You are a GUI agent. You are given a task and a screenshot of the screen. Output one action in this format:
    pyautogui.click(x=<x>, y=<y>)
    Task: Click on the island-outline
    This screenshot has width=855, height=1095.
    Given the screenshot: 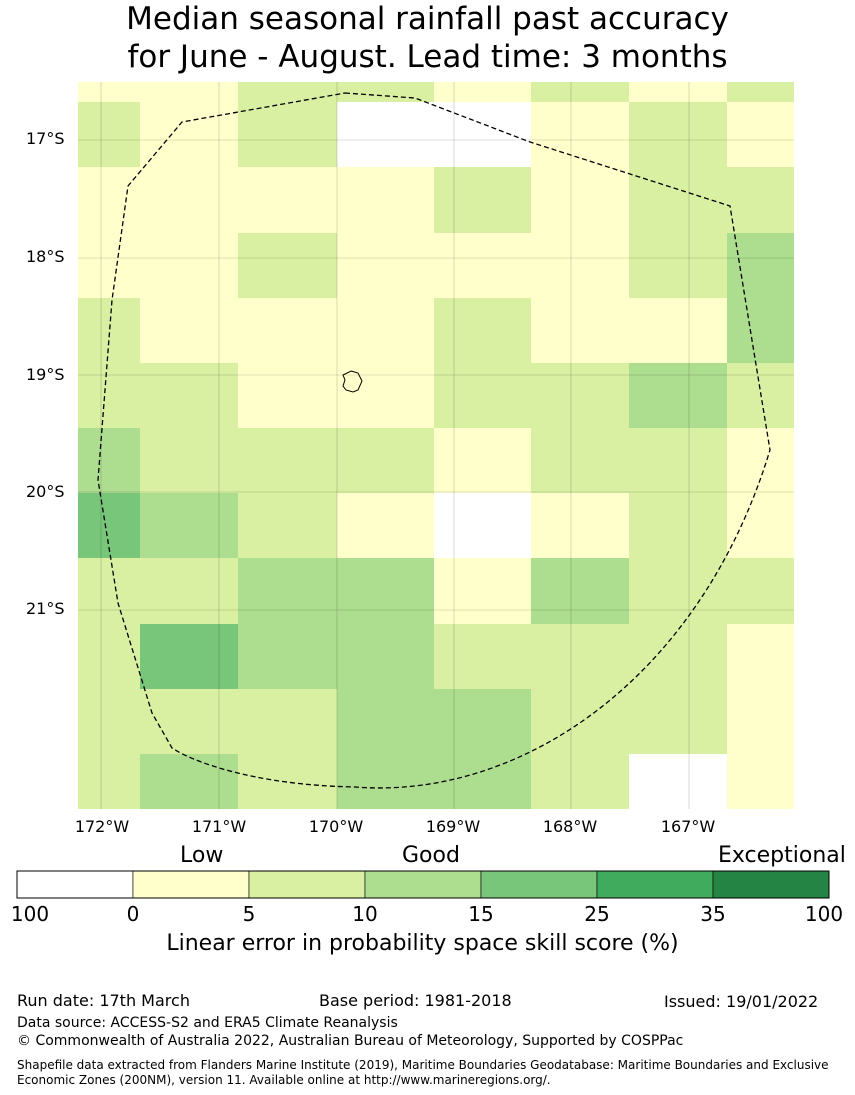 What is the action you would take?
    pyautogui.click(x=352, y=381)
    